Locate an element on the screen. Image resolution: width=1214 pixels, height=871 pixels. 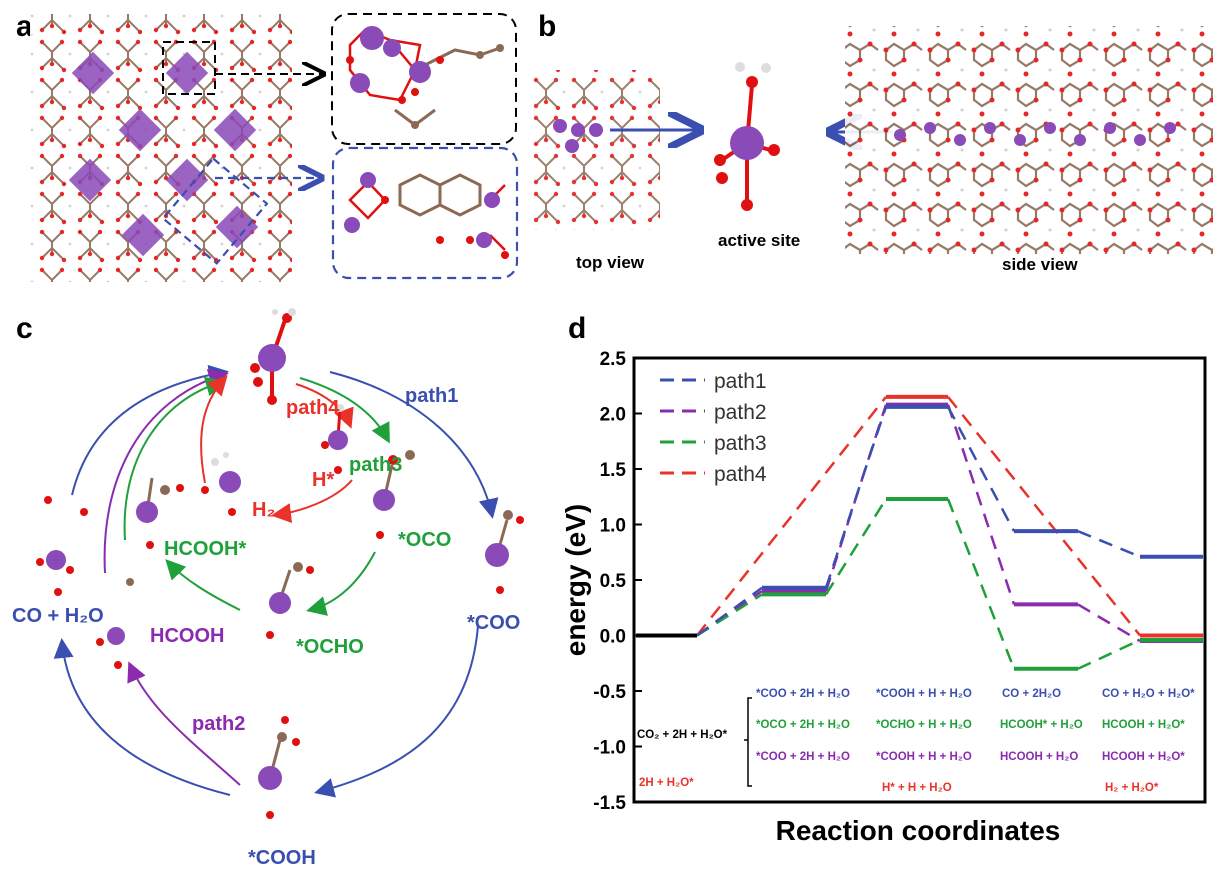
anno-state0: CO₂ + 2H + H₂O* is located at coordinates (682, 735).